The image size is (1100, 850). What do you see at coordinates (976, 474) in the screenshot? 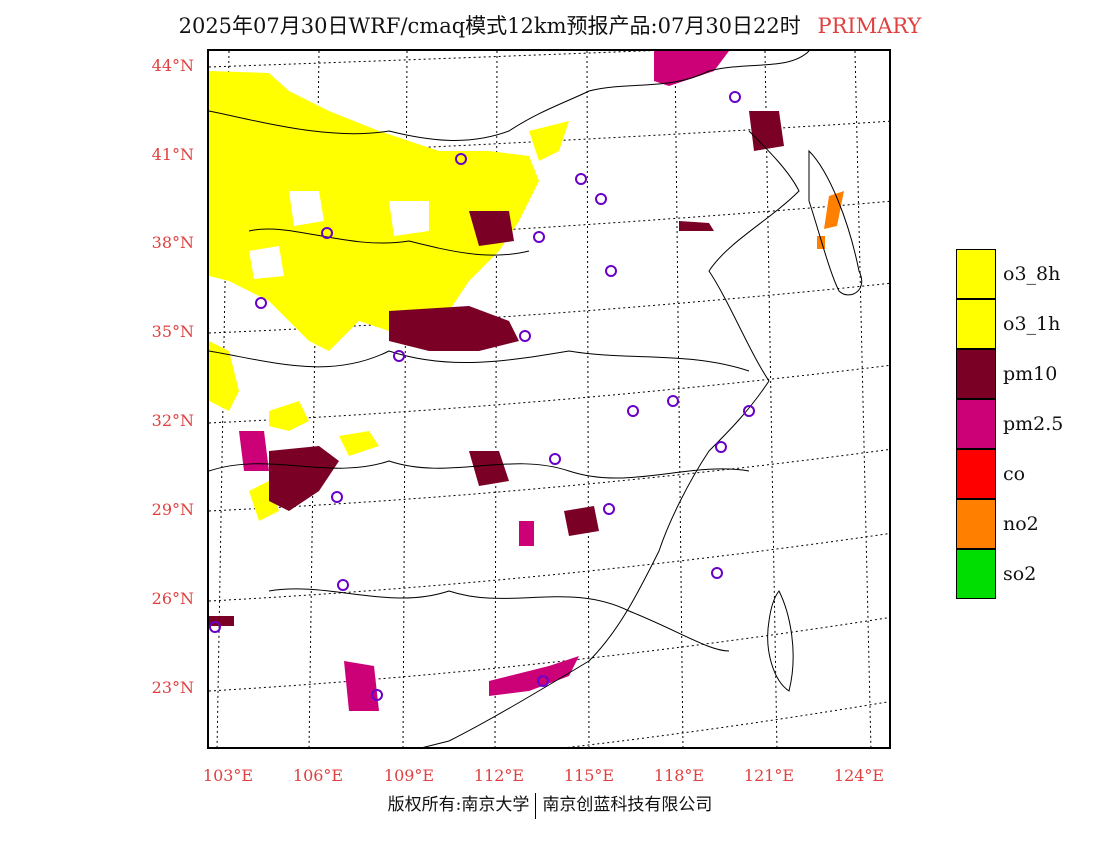
I see `legend-swatch-co` at bounding box center [976, 474].